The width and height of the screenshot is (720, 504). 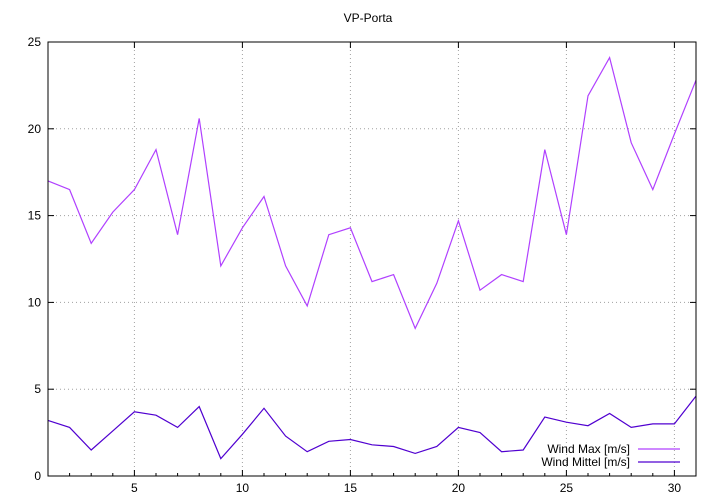 I want to click on y-tick-label: 20, so click(x=35, y=129).